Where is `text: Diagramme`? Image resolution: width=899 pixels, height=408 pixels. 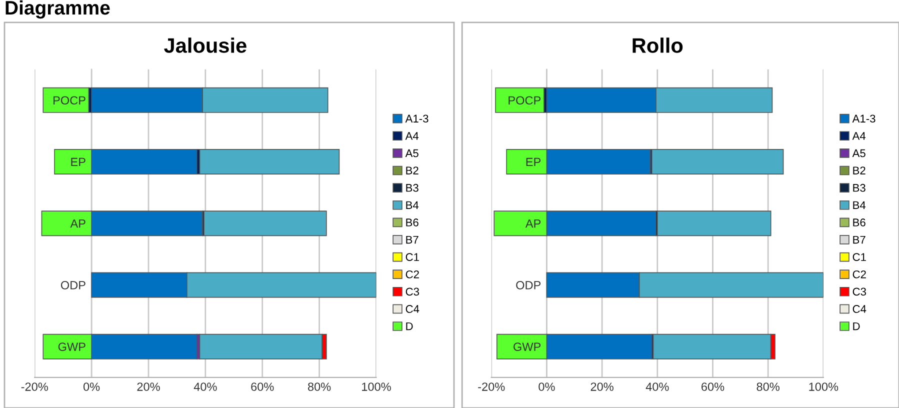
text: Diagramme is located at coordinates (58, 9).